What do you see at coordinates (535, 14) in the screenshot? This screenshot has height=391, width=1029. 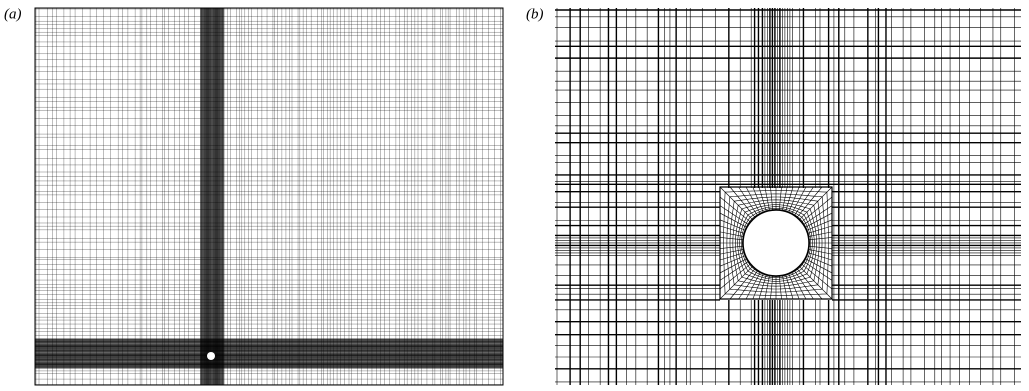 I see `panel-label: (b)` at bounding box center [535, 14].